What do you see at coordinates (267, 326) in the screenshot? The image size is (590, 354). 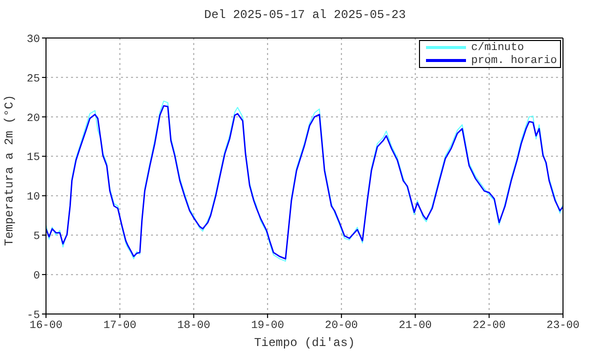 I see `x-tick-label: 19-00` at bounding box center [267, 326].